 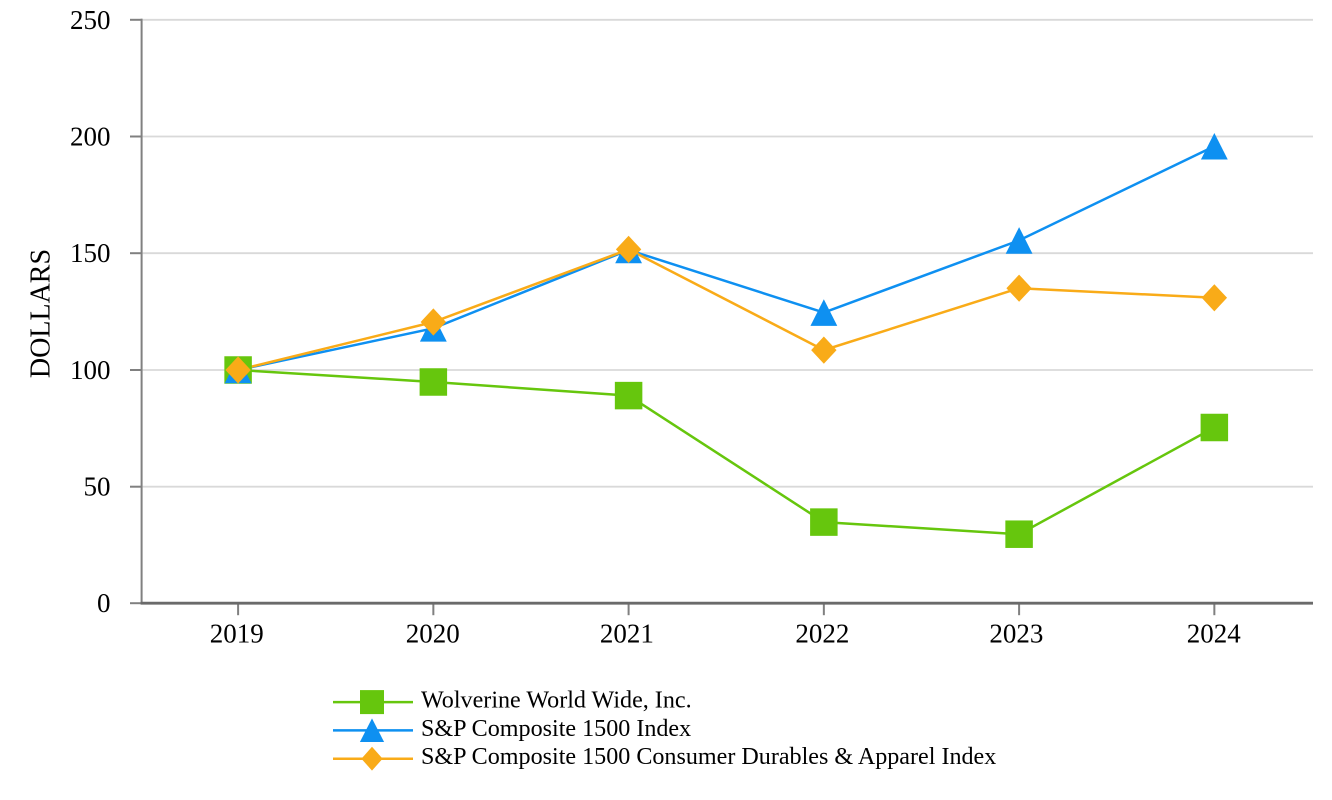 What do you see at coordinates (90, 137) in the screenshot?
I see `svg-text: 200` at bounding box center [90, 137].